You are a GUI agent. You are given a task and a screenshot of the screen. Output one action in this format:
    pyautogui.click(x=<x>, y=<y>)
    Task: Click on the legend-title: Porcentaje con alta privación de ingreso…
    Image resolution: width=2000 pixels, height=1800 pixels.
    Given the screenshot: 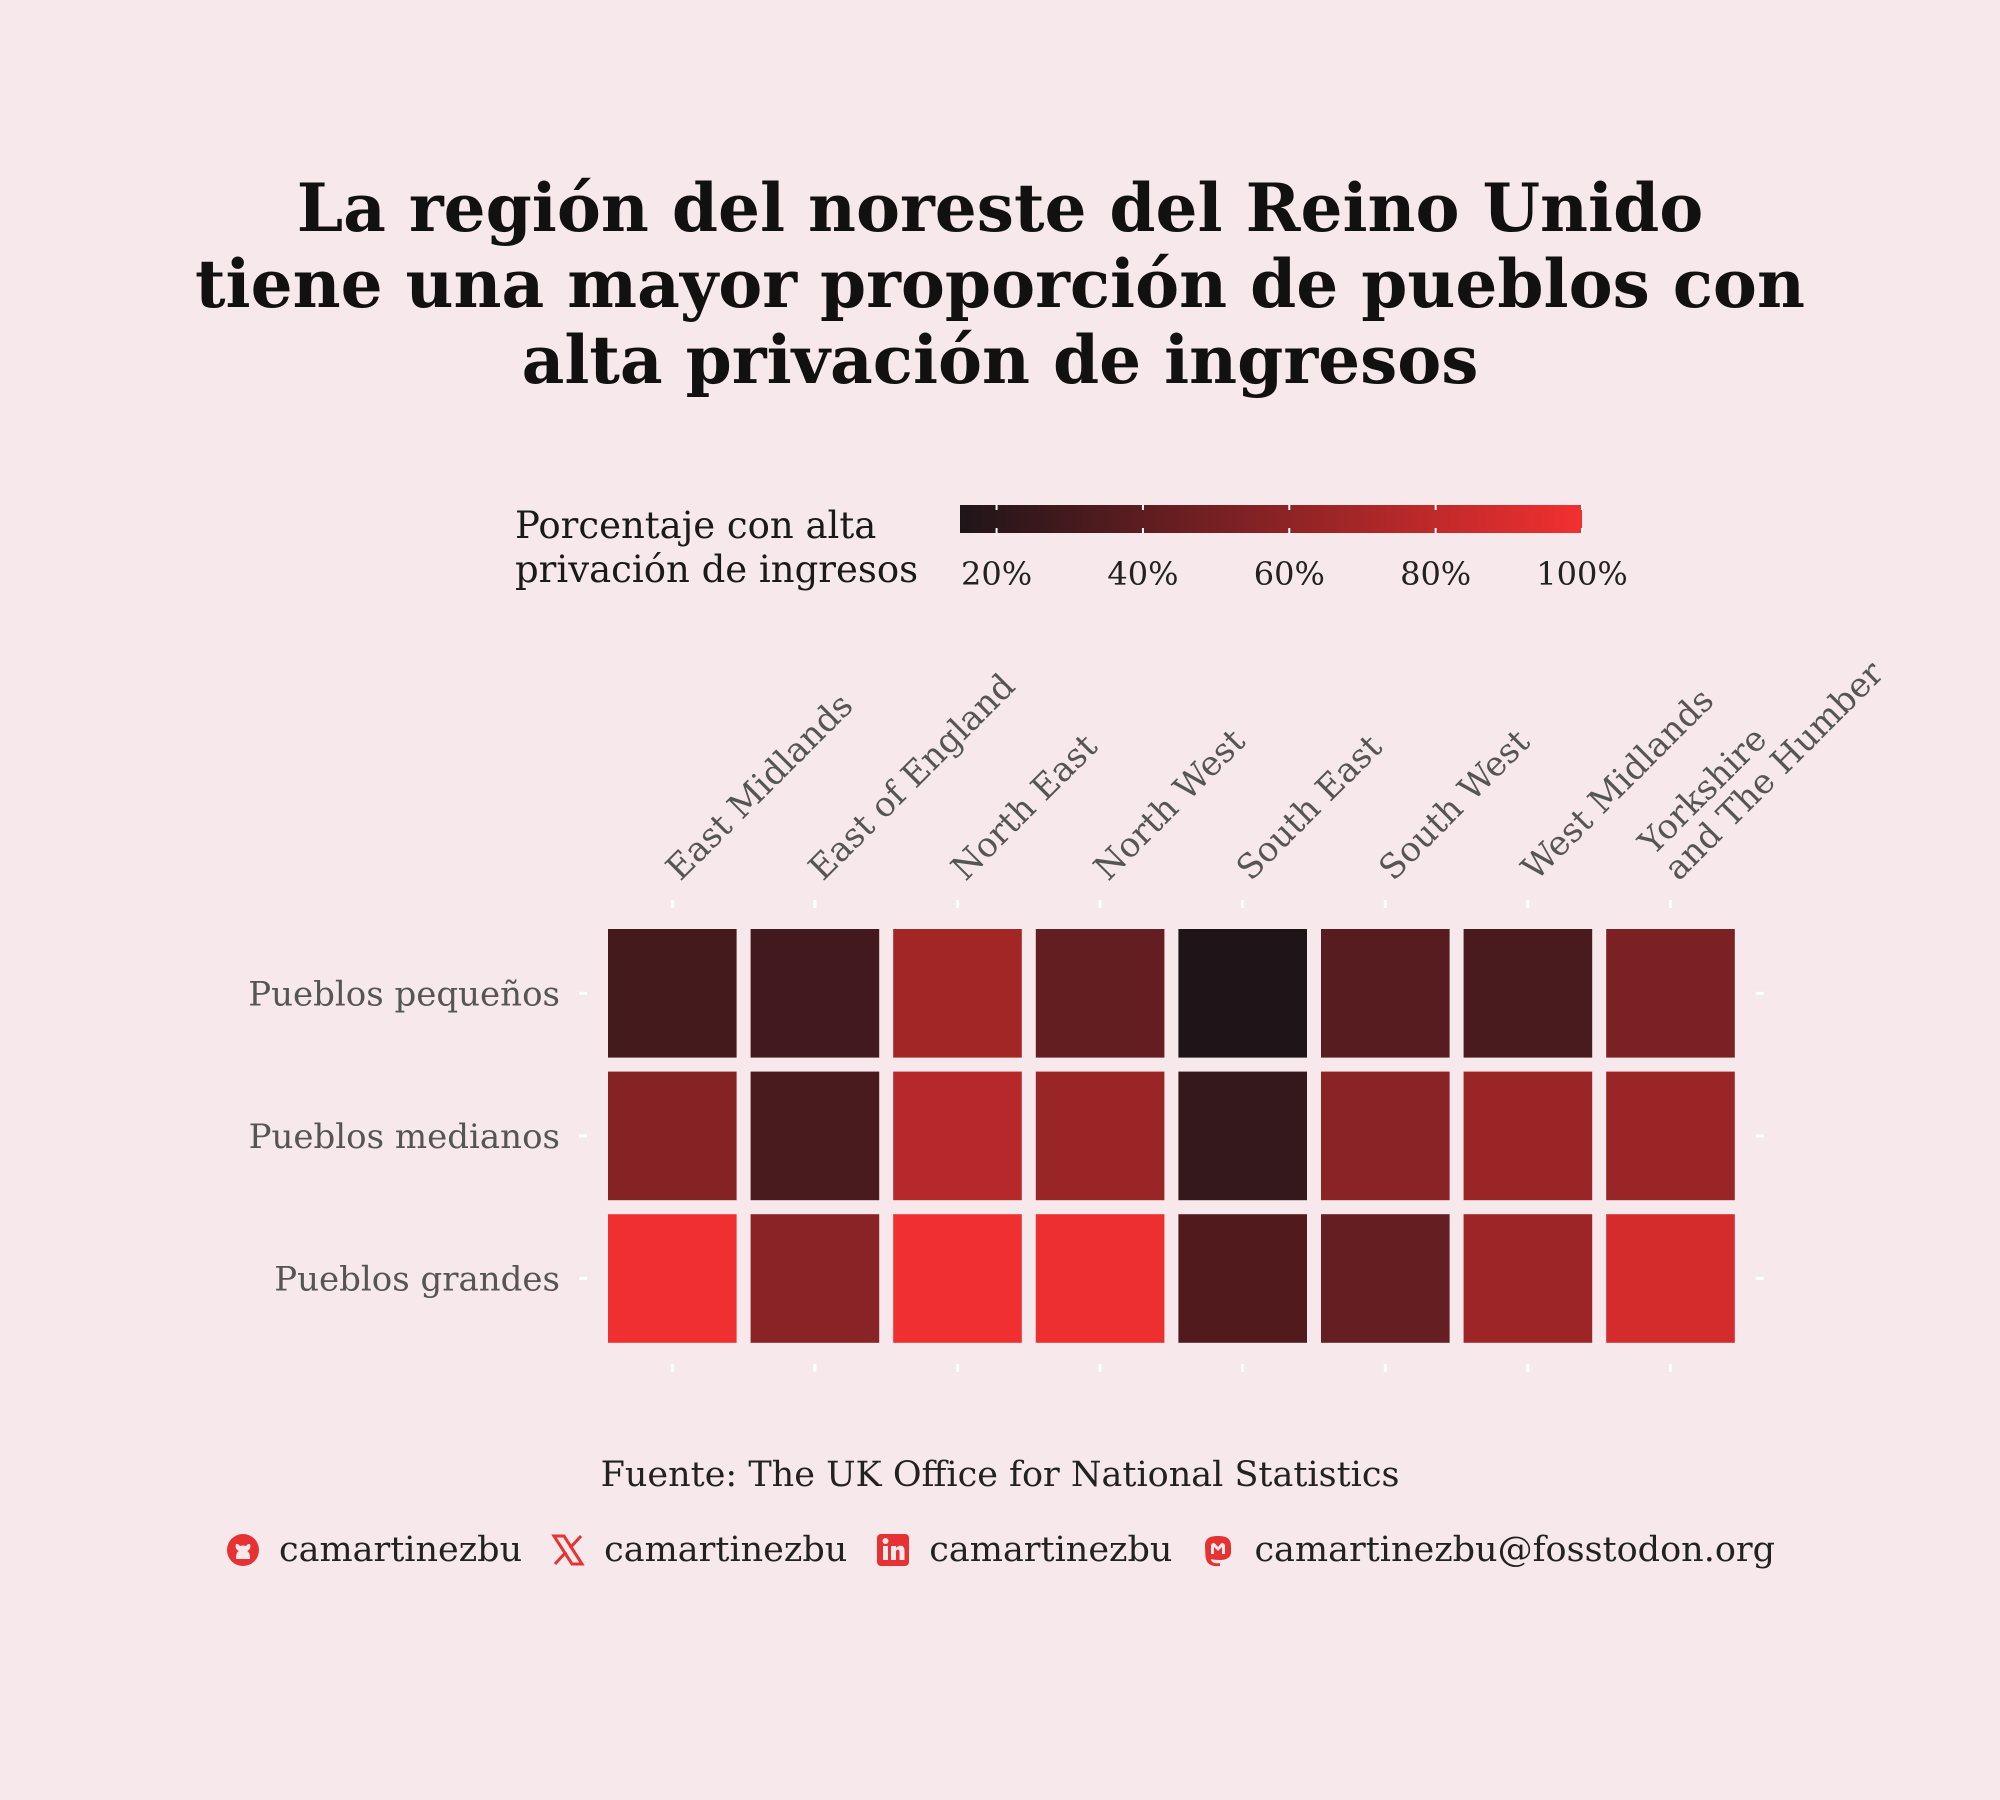 What is the action you would take?
    pyautogui.click(x=716, y=548)
    